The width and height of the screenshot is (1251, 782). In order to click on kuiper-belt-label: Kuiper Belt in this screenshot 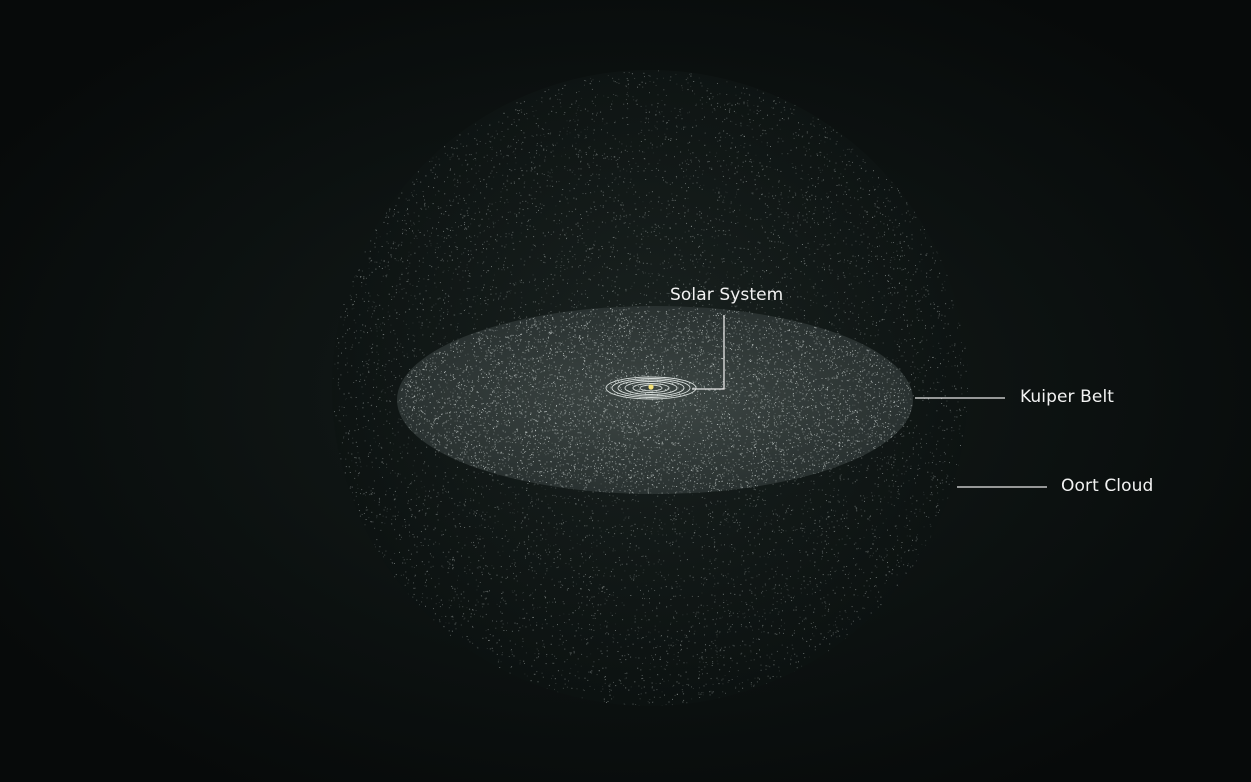, I will do `click(1067, 397)`.